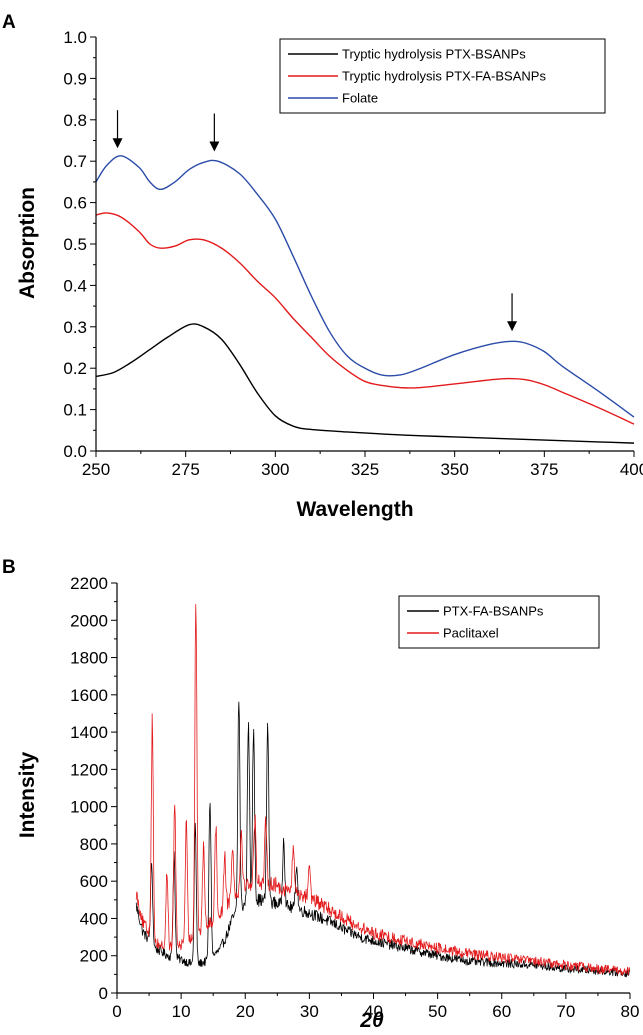 The width and height of the screenshot is (643, 1035). Describe the element at coordinates (275, 469) in the screenshot. I see `x-tick-label: 300` at that location.